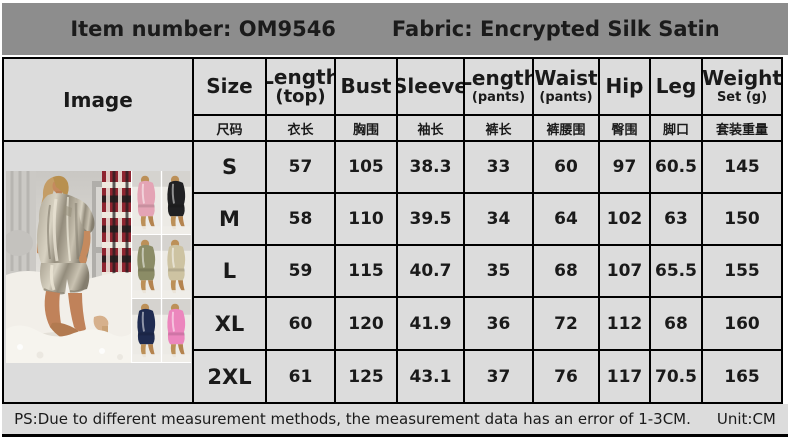  What do you see at coordinates (742, 86) in the screenshot?
I see `column-header-weight: Weight Set (g)` at bounding box center [742, 86].